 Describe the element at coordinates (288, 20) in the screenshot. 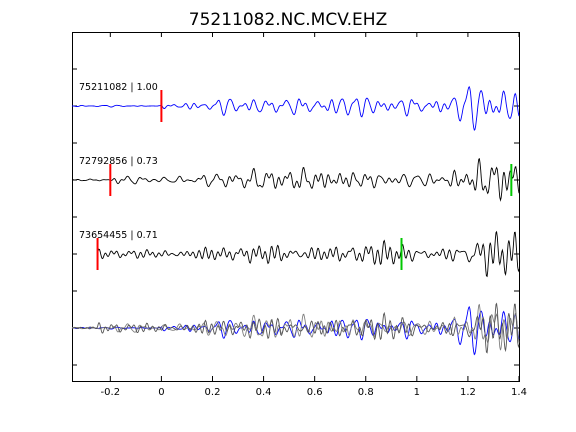

I see `chart-title: 75211082.NC.MCV.EHZ` at that location.